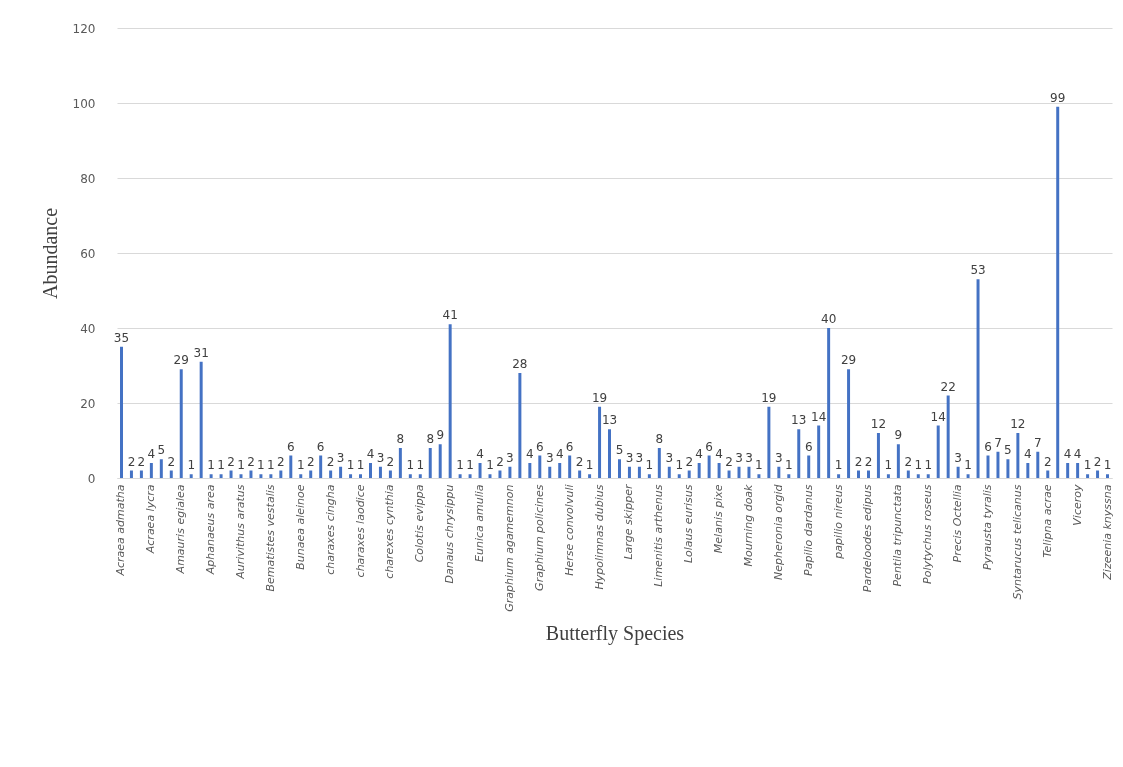 Image resolution: width=1123 pixels, height=767 pixels. I want to click on data-label: 9, so click(440, 435).